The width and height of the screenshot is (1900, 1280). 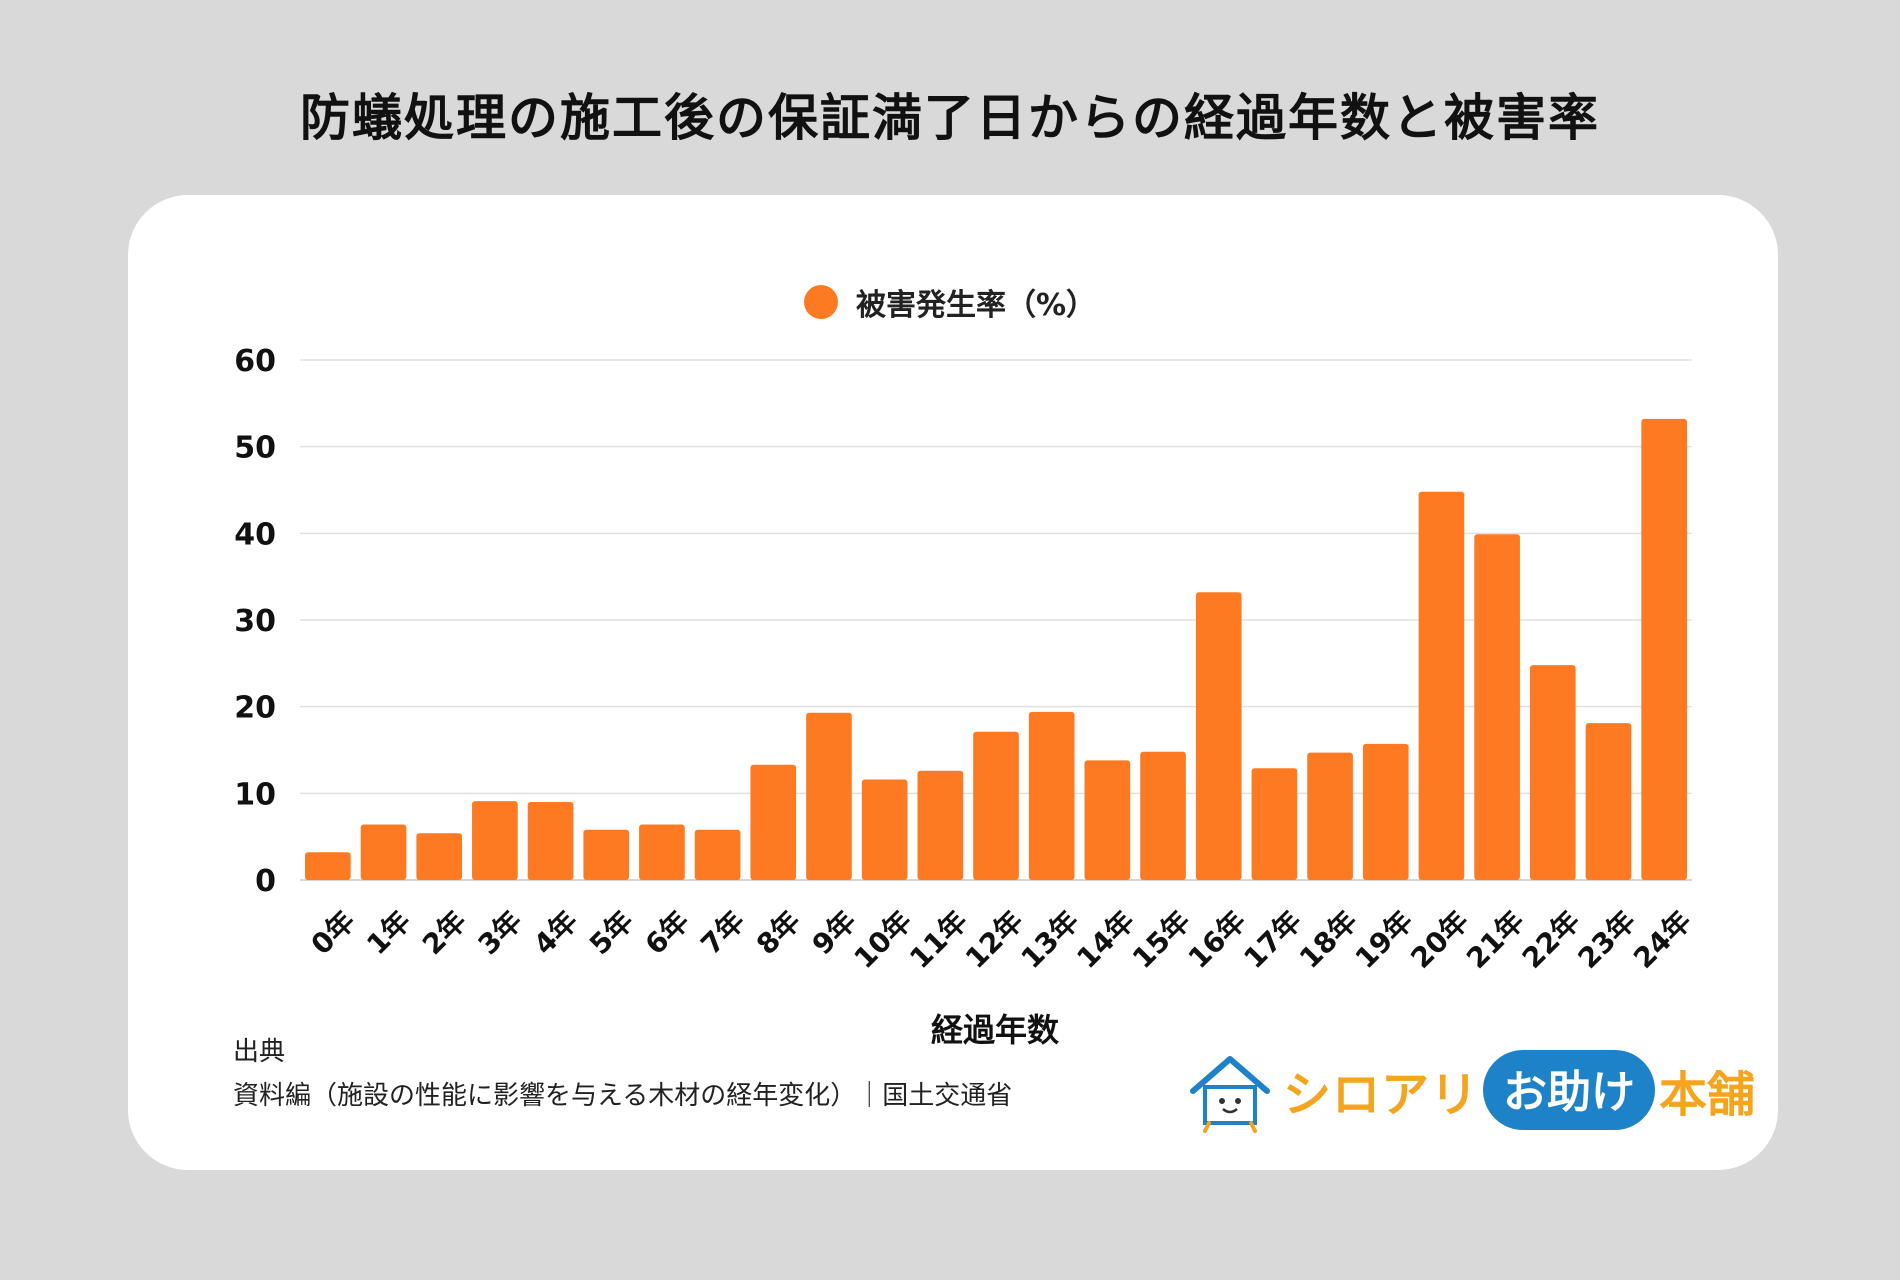 I want to click on x-tick-label: 7年, so click(x=722, y=932).